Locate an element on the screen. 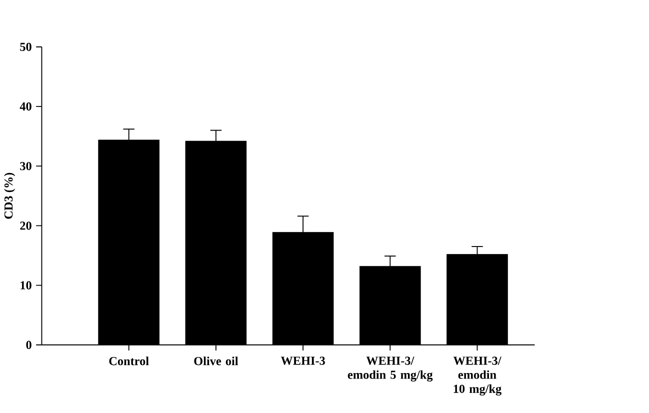  y-tick-label: 50 is located at coordinates (26, 46).